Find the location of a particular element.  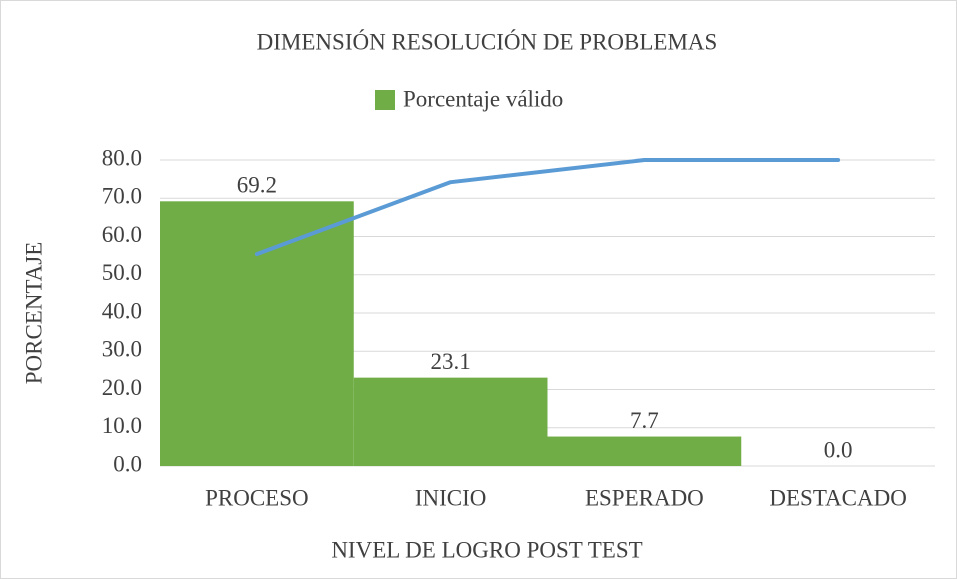

y-tick-label: 10.0 is located at coordinates (122, 425).